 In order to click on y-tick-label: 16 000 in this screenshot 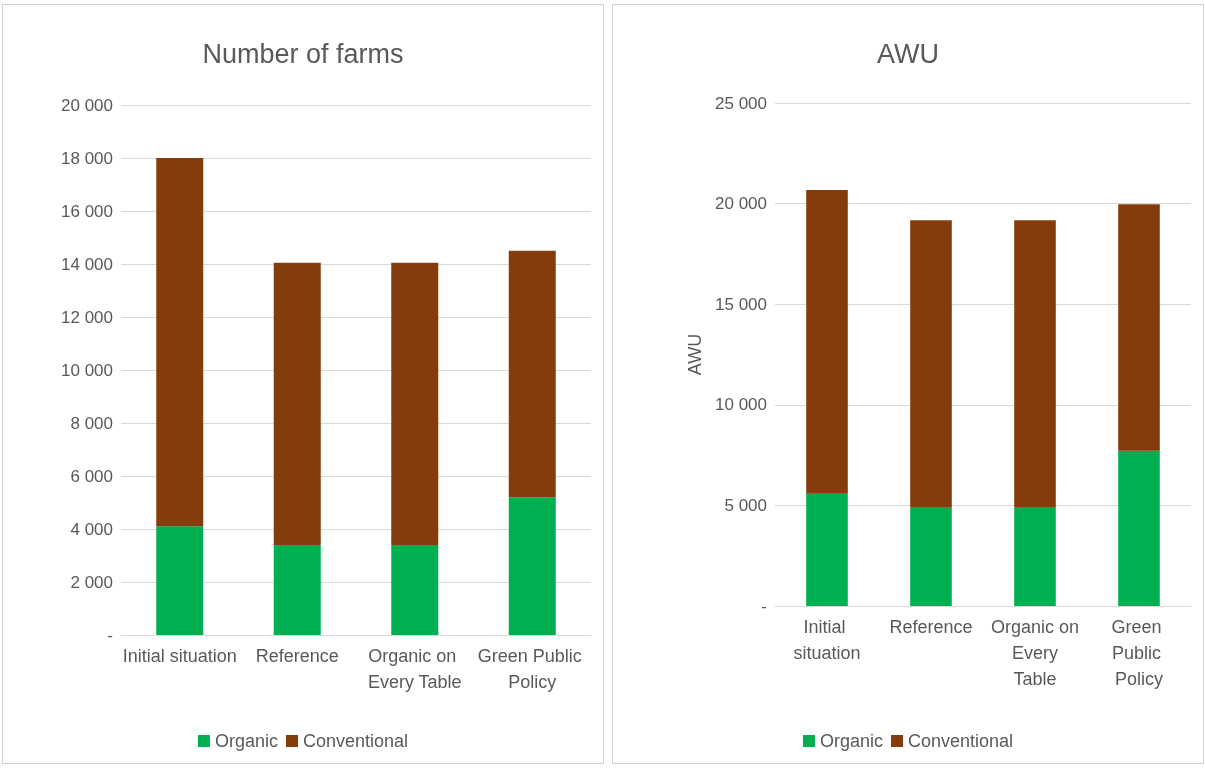, I will do `click(87, 211)`.